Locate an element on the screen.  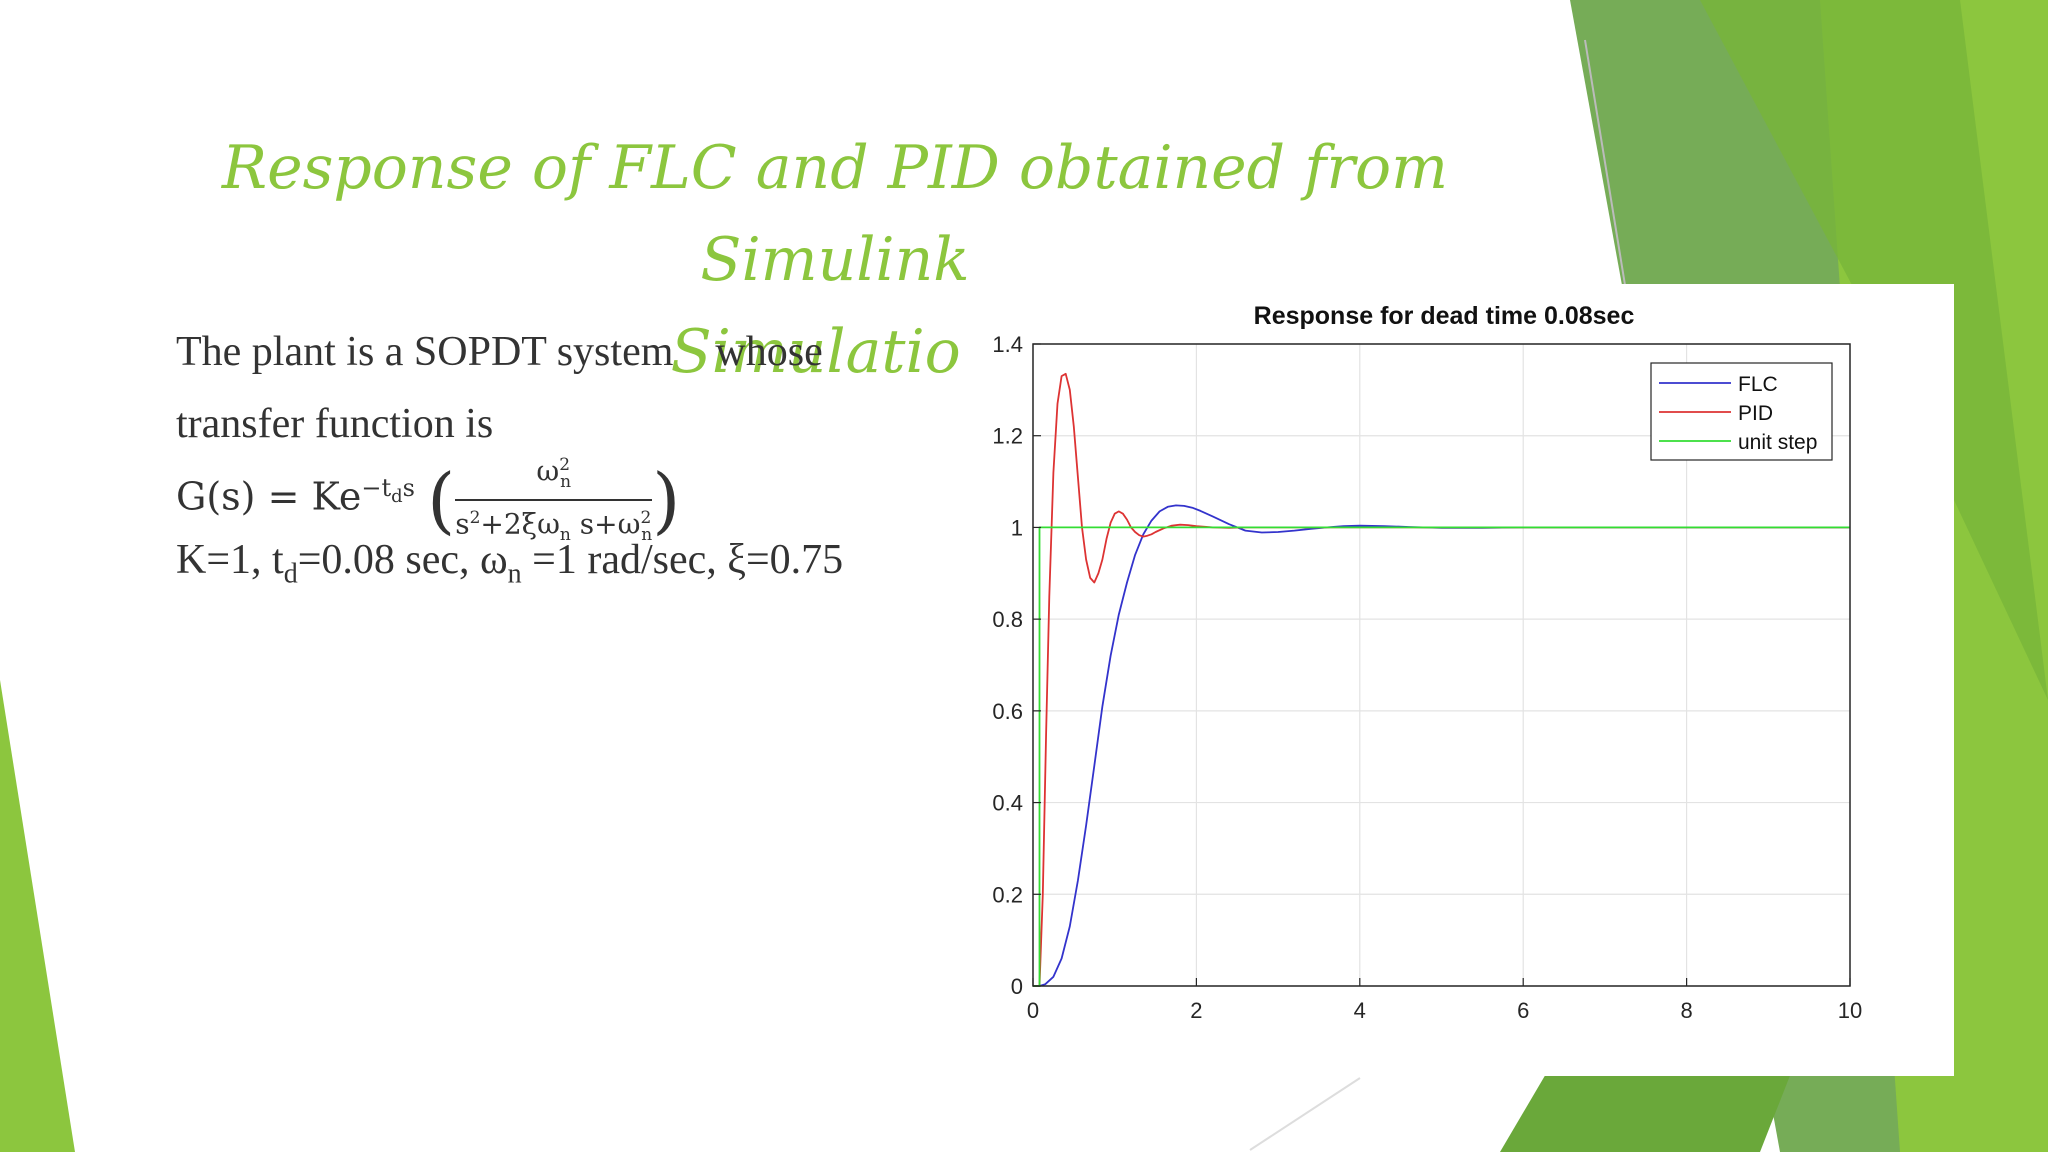
x-tick-label: 10 is located at coordinates (1850, 1010).